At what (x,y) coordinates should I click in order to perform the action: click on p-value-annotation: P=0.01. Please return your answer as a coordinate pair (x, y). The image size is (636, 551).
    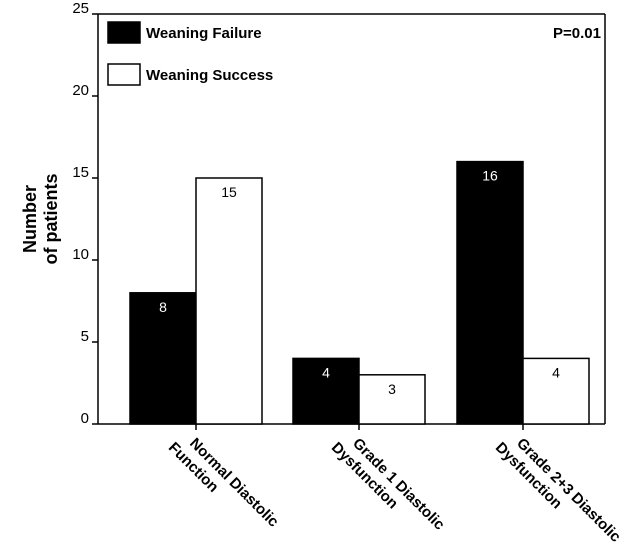
    Looking at the image, I should click on (577, 33).